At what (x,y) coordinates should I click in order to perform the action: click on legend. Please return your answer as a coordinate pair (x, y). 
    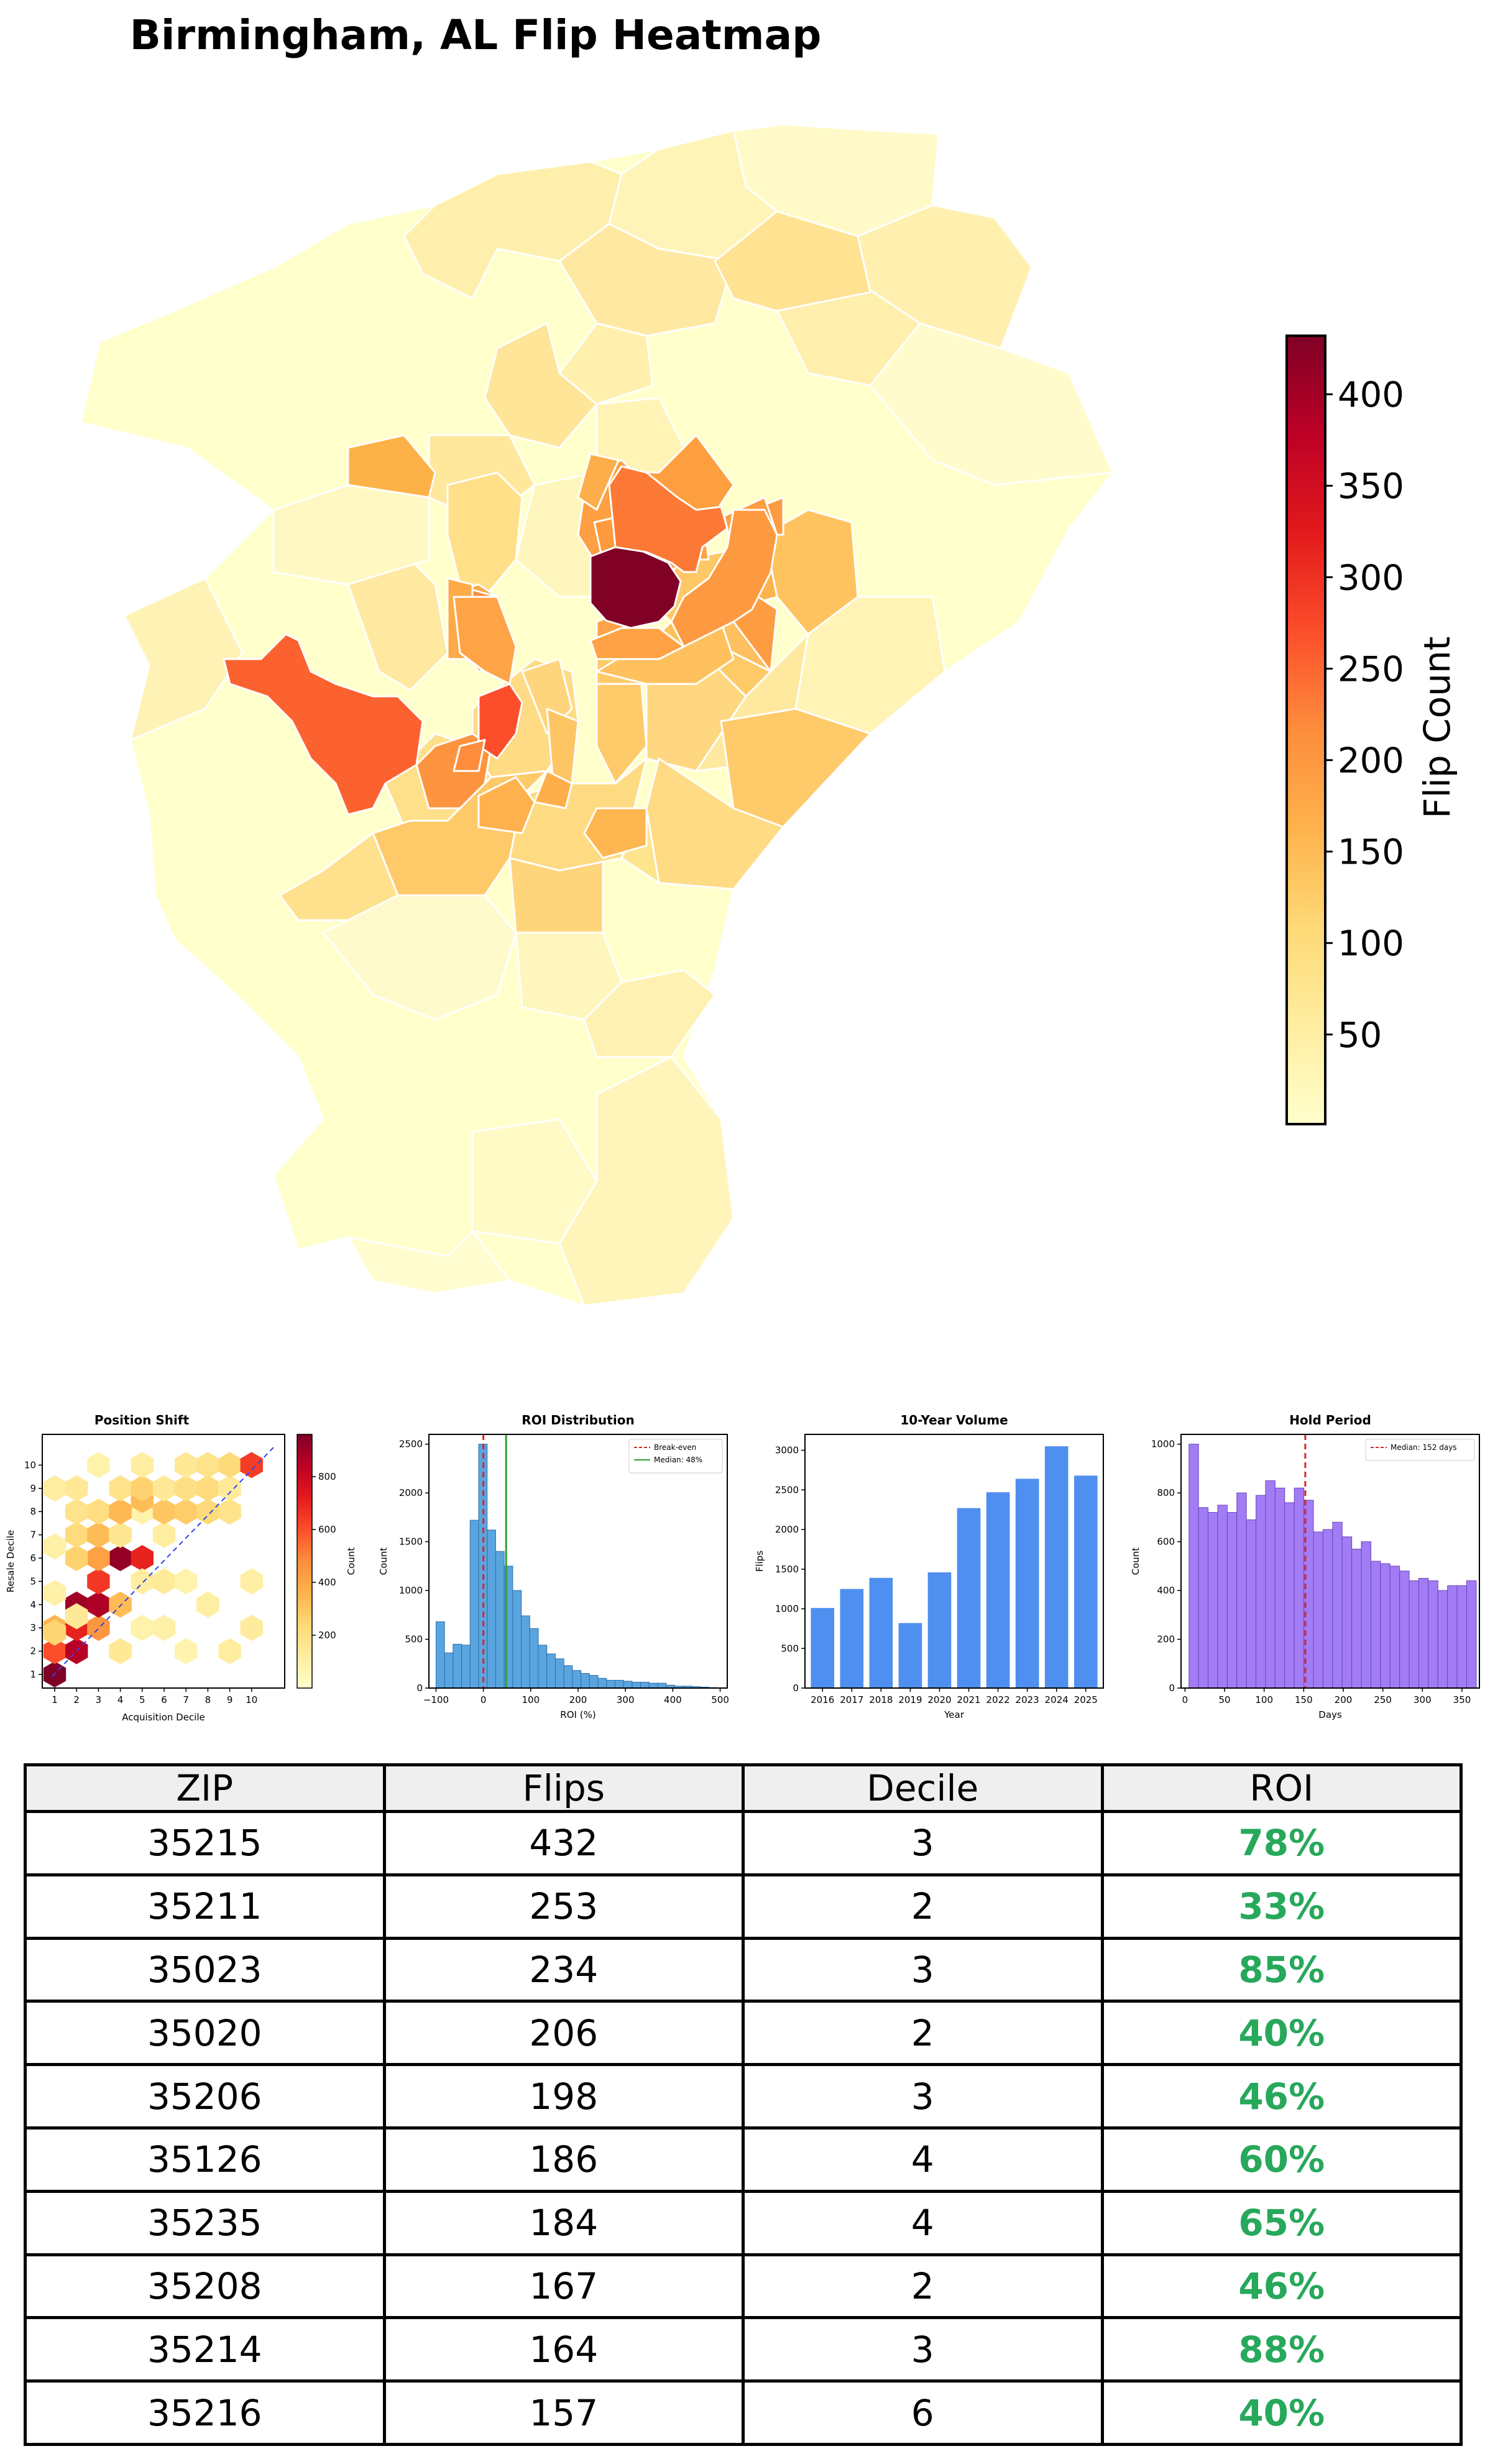
    Looking at the image, I should click on (676, 1456).